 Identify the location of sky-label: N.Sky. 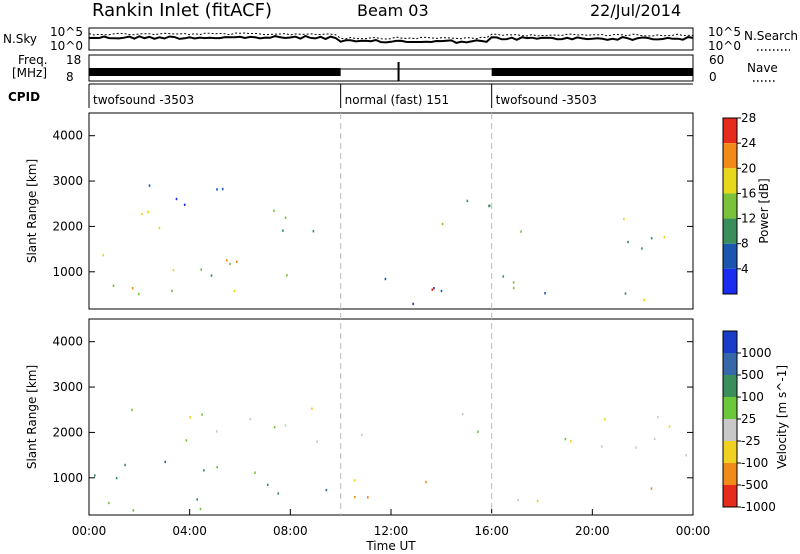
(20, 39).